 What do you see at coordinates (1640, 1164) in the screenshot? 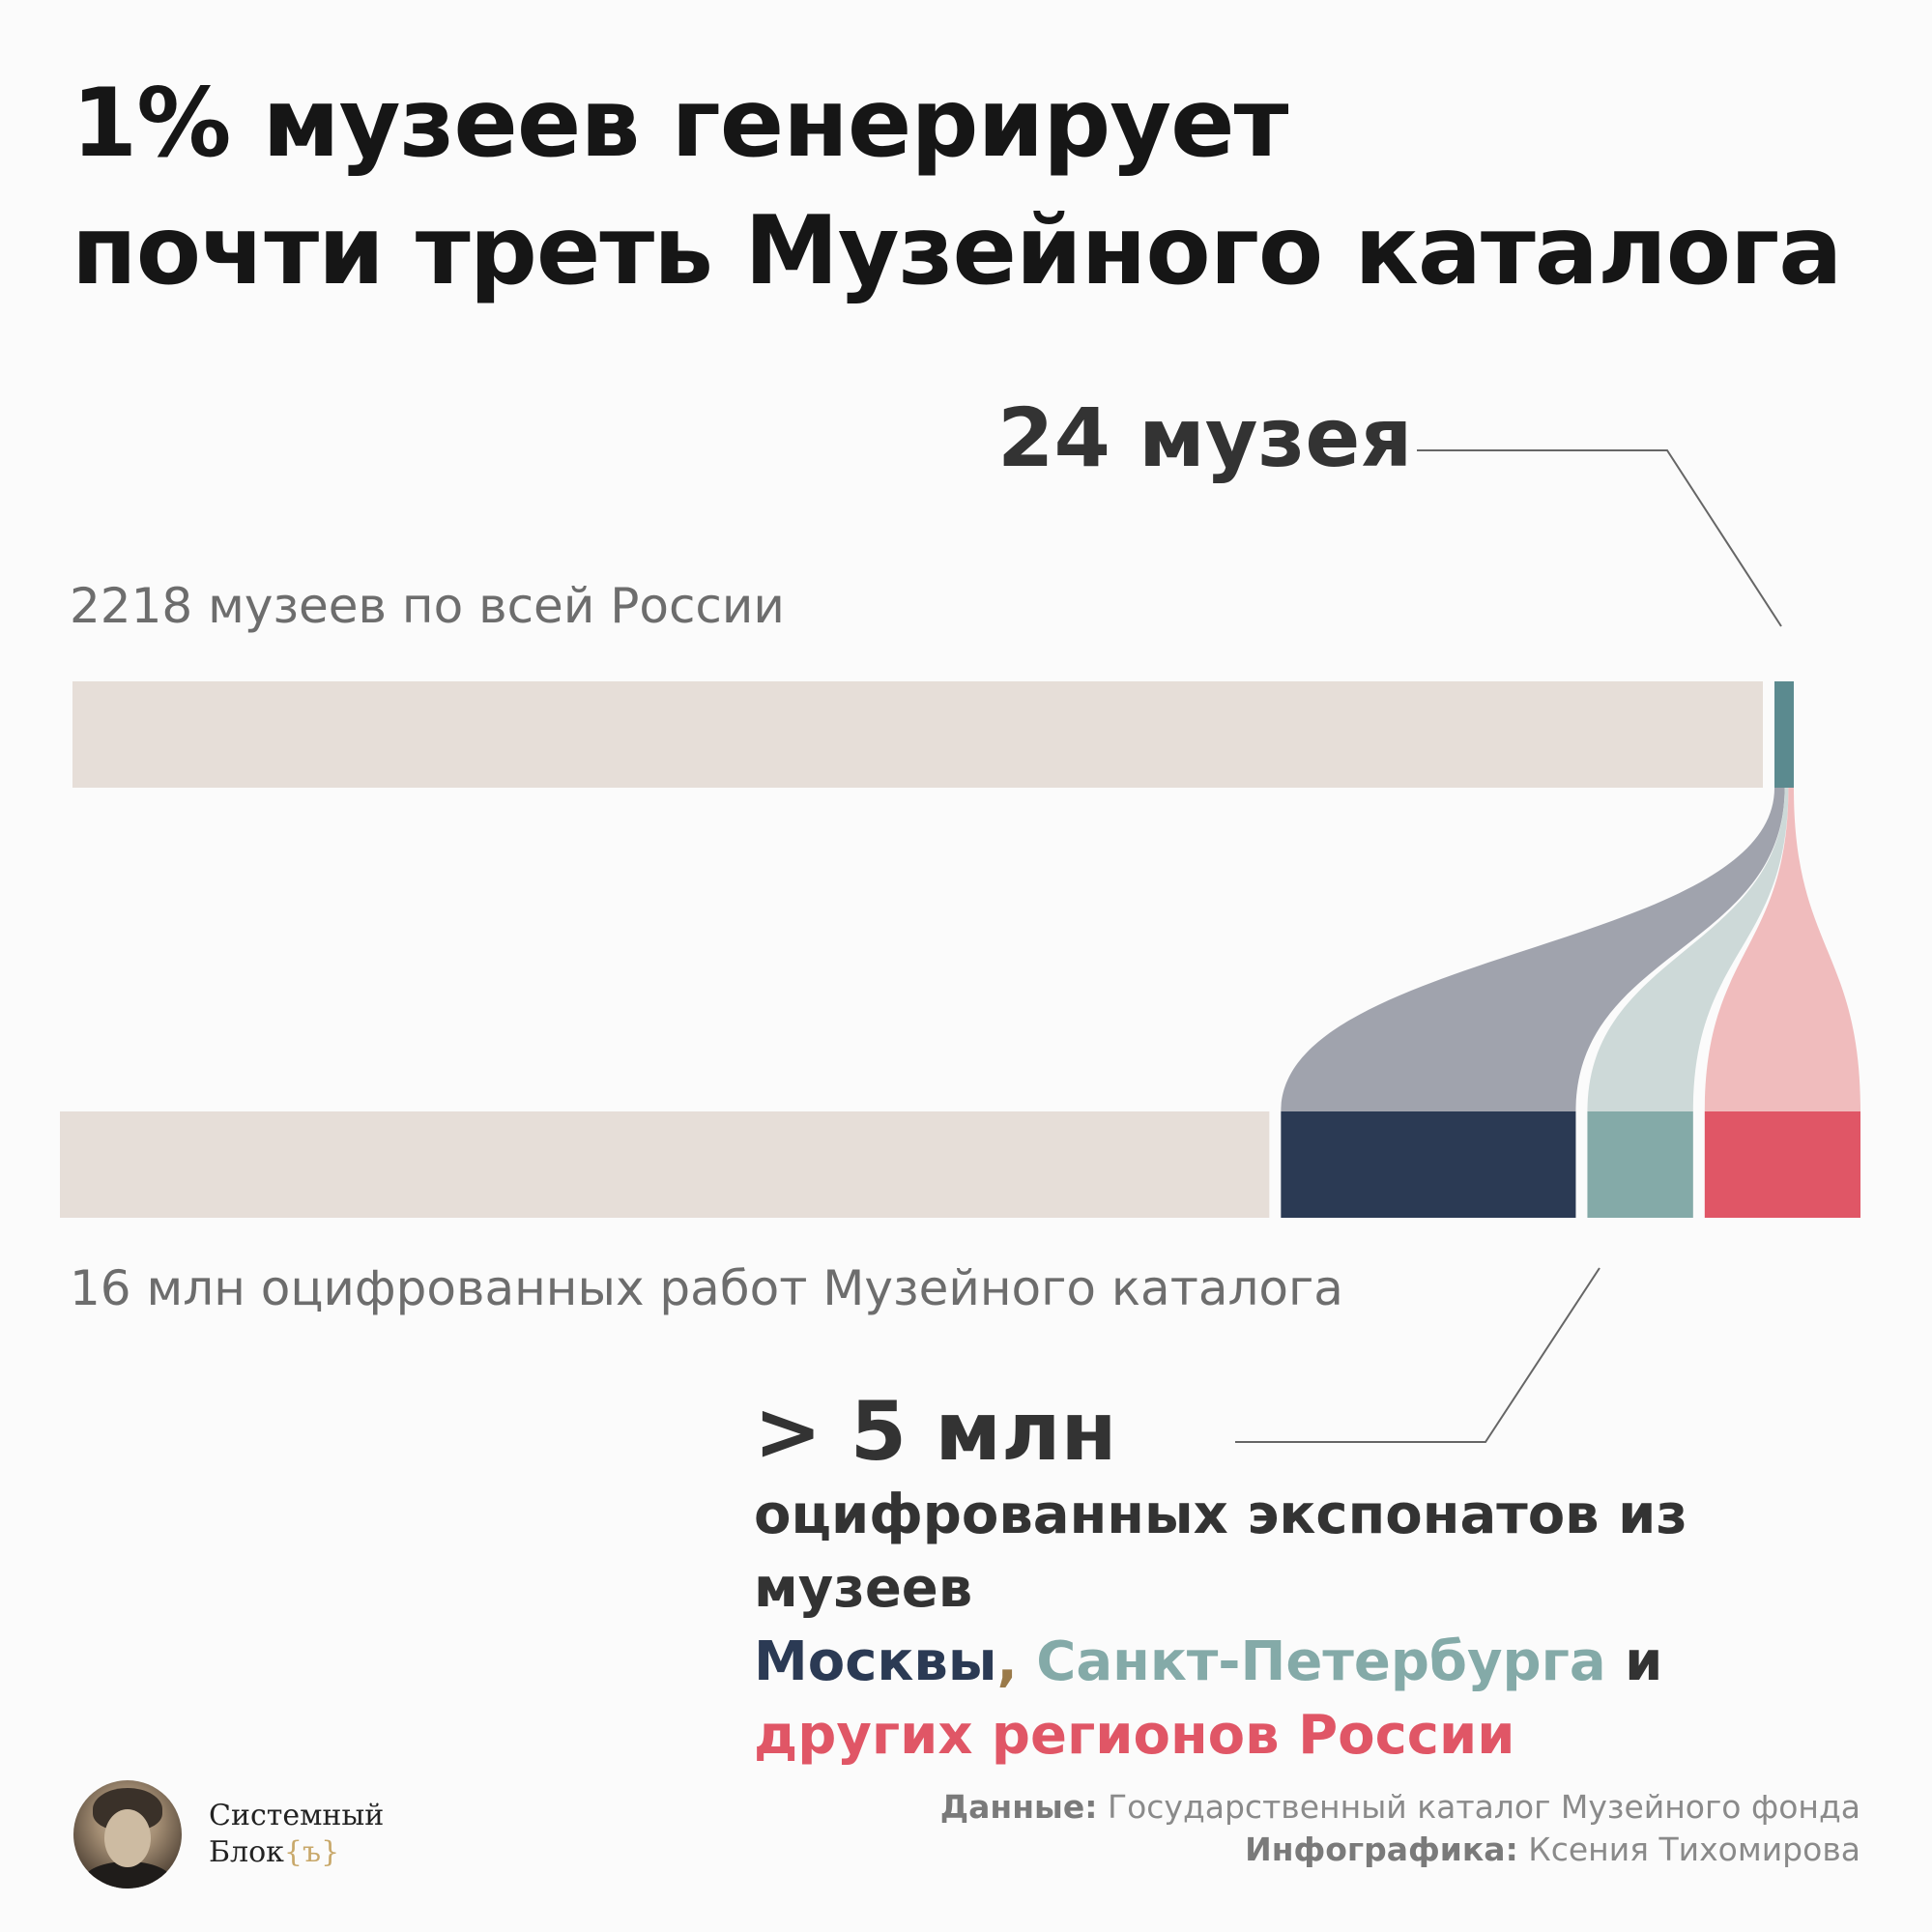
I see `bottom-bar-spb` at bounding box center [1640, 1164].